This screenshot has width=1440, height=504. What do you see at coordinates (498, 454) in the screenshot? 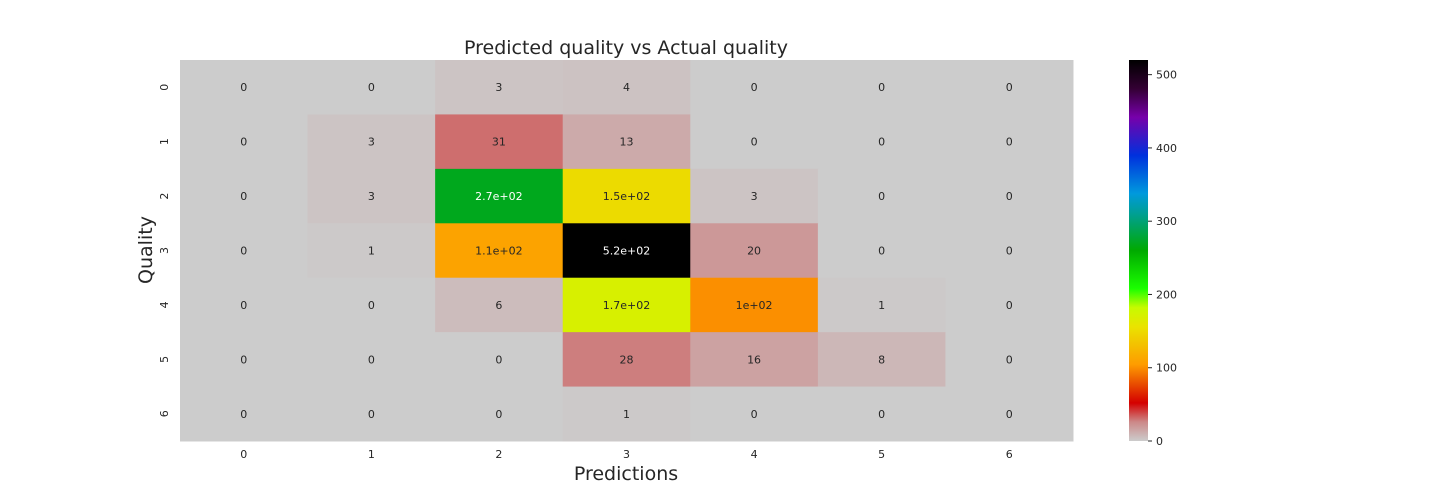
I see `x-tick-label: 2` at bounding box center [498, 454].